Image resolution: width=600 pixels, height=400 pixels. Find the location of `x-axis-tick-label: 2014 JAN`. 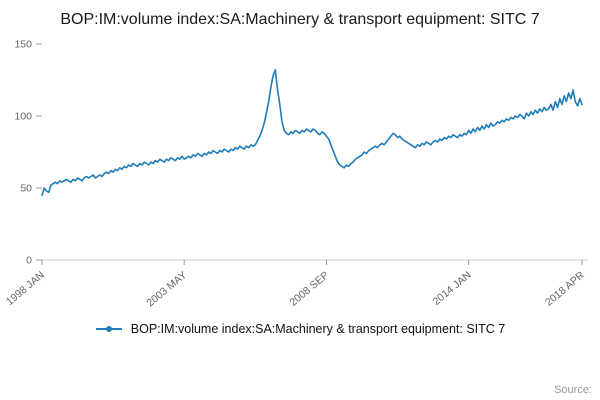

x-axis-tick-label: 2014 JAN is located at coordinates (452, 288).